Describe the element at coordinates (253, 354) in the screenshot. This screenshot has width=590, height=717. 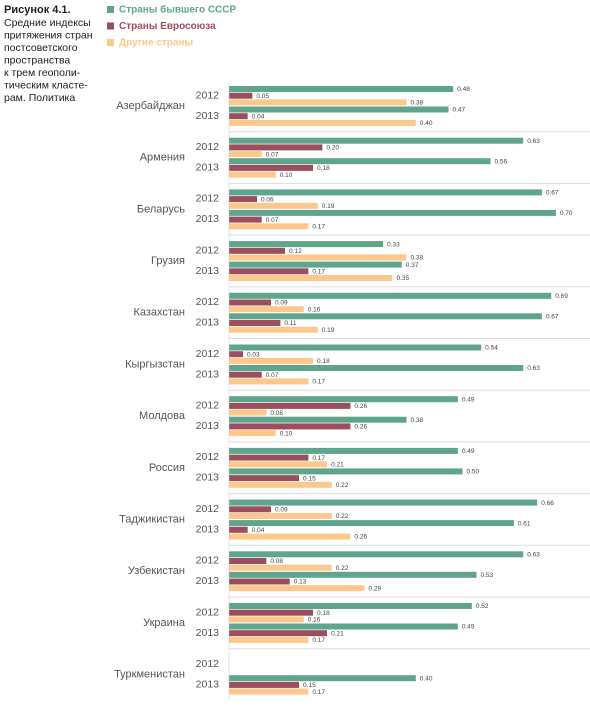
I see `value-label: 0.03` at that location.